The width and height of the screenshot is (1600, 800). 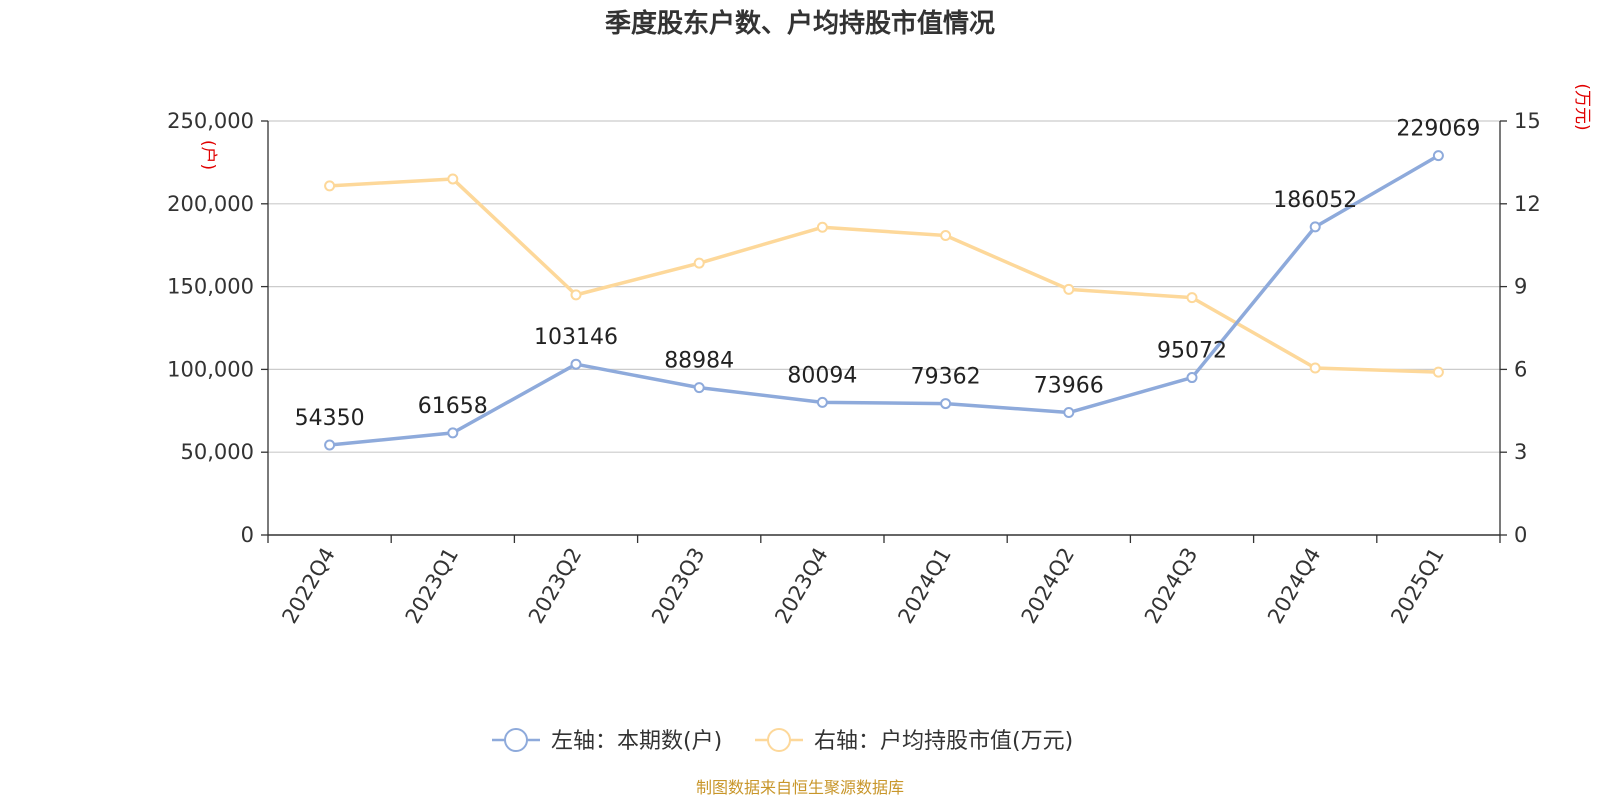 I want to click on left-tick-label: 250,000, so click(x=210, y=121).